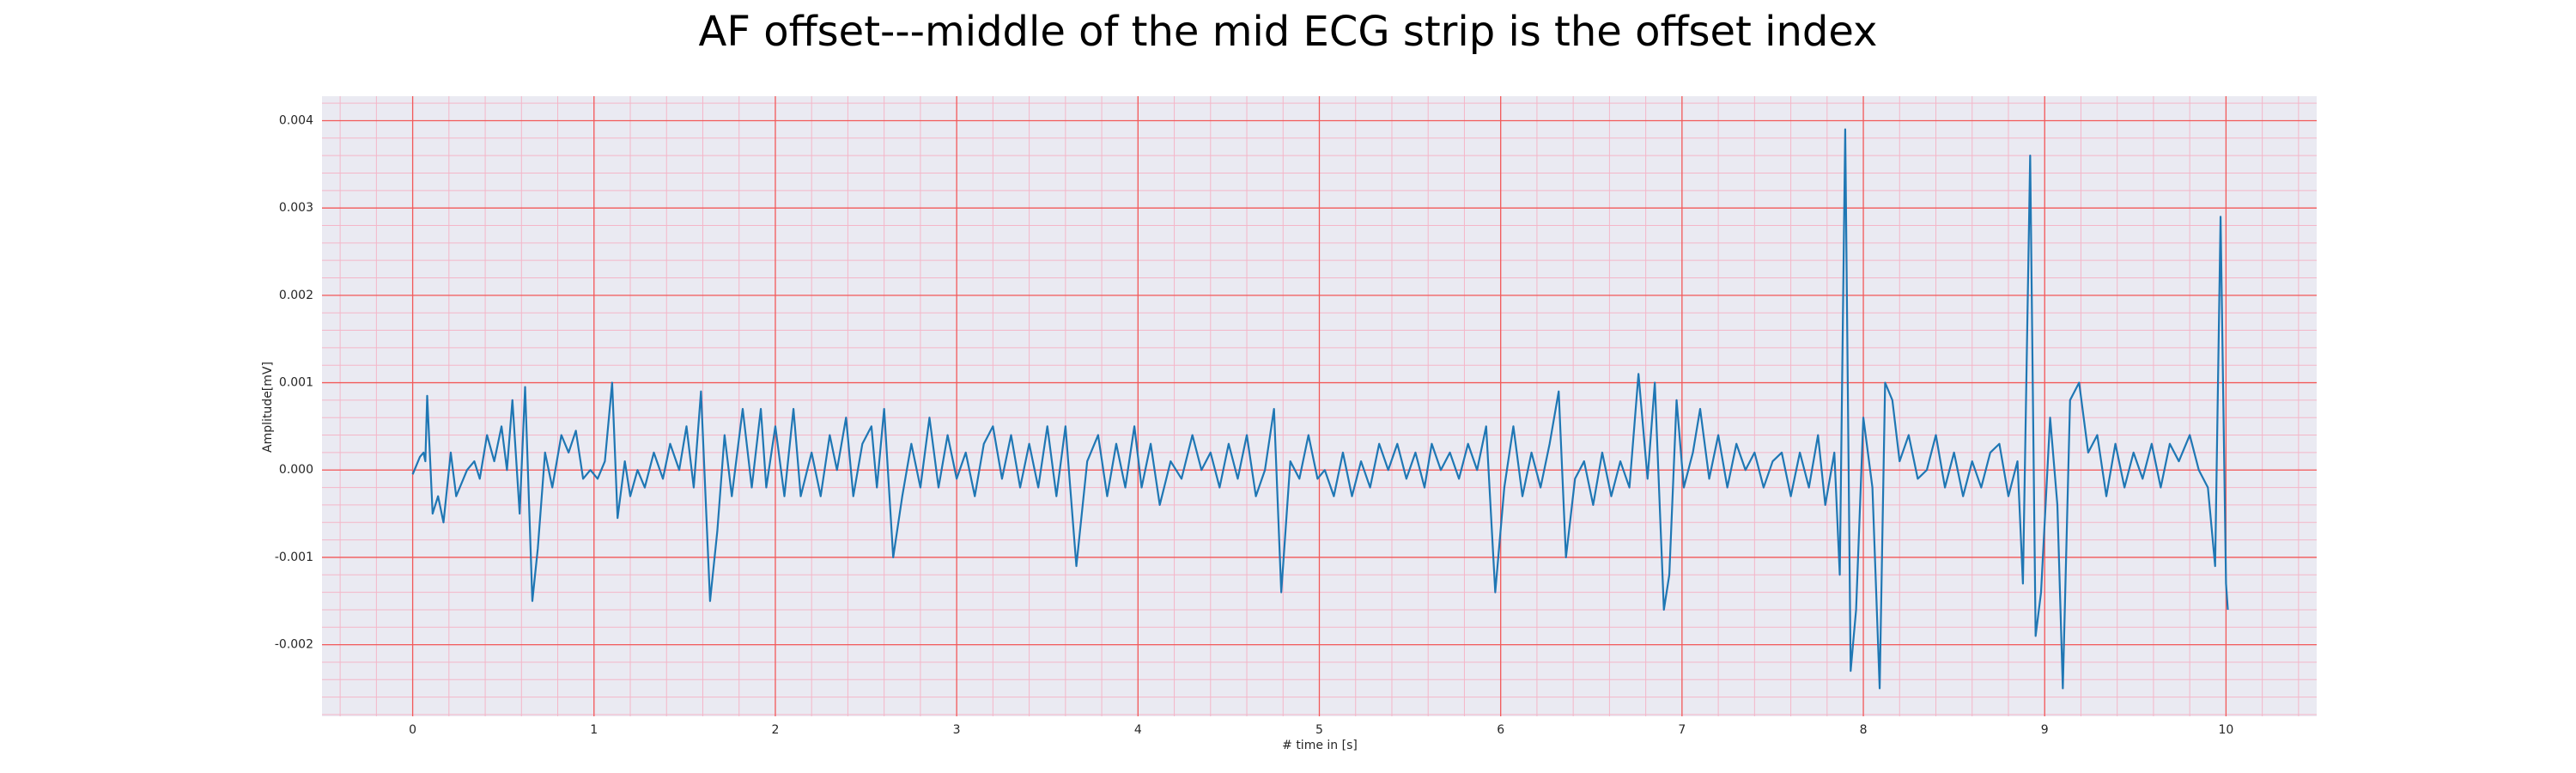  What do you see at coordinates (775, 730) in the screenshot?
I see `x-tick-label: 2` at bounding box center [775, 730].